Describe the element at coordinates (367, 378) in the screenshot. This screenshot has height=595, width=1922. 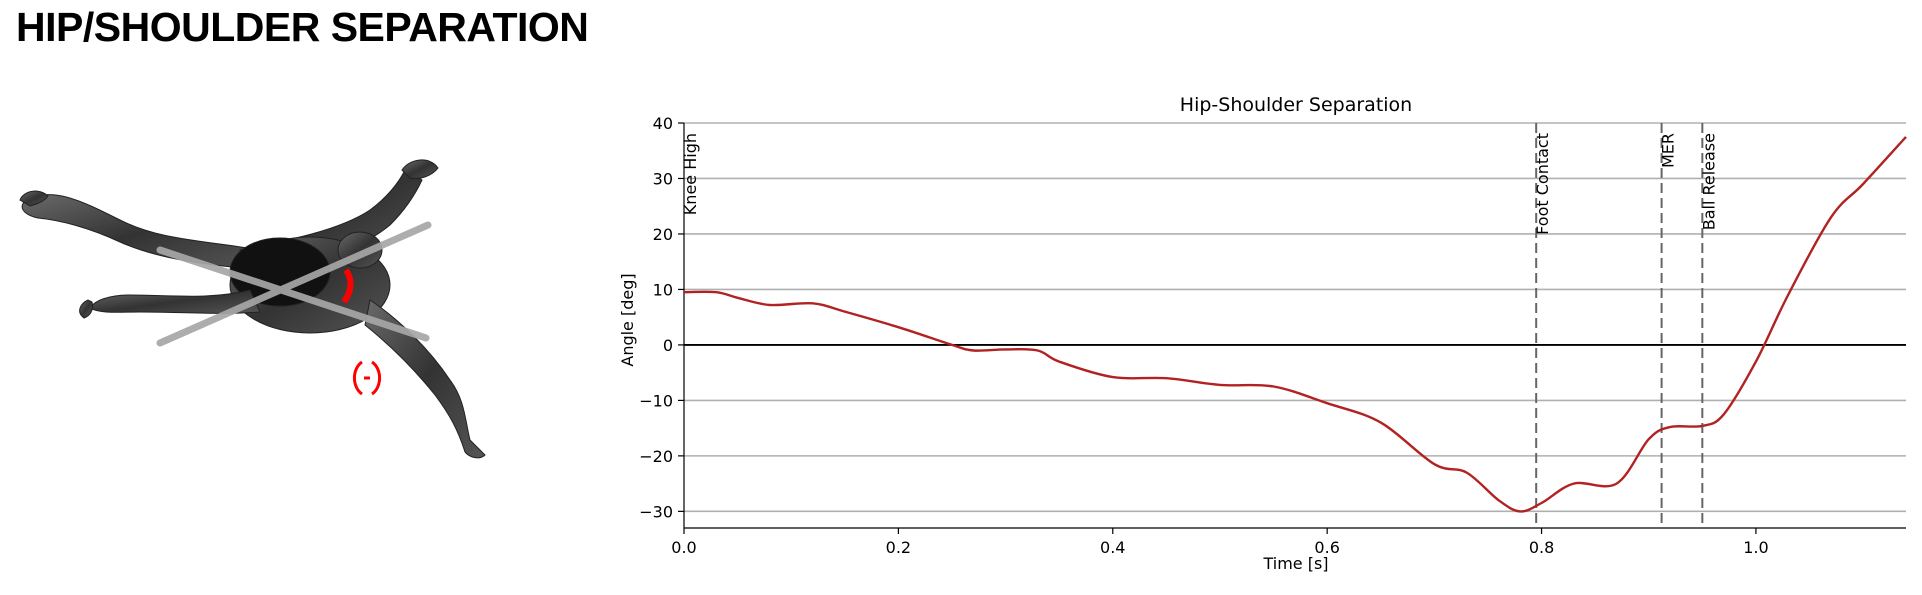
I see `minus-sign-icon` at that location.